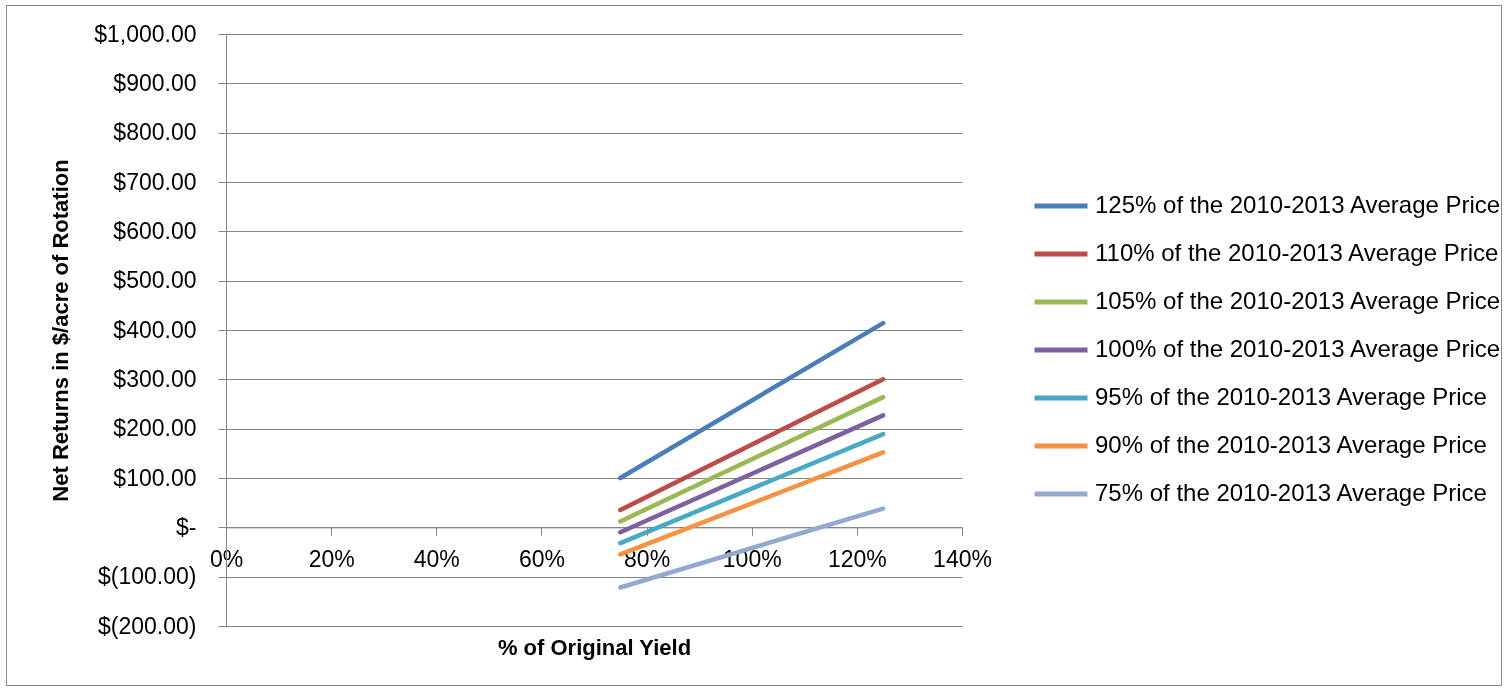  What do you see at coordinates (155, 428) in the screenshot?
I see `y-tick-label: $200.00` at bounding box center [155, 428].